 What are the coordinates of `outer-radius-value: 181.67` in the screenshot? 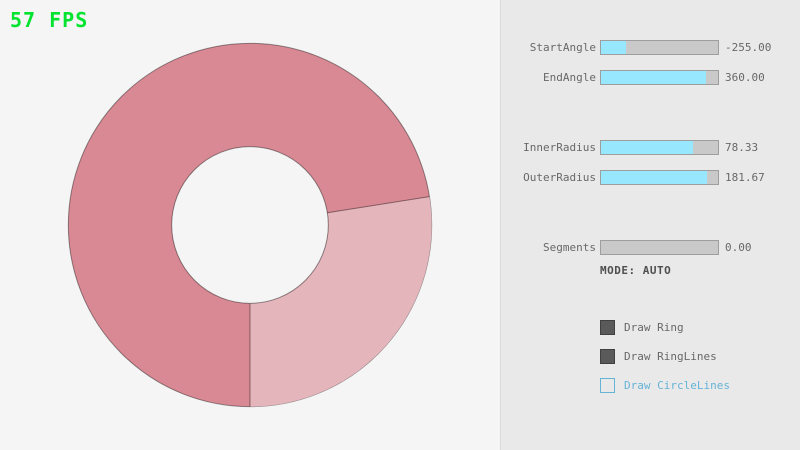 It's located at (745, 177).